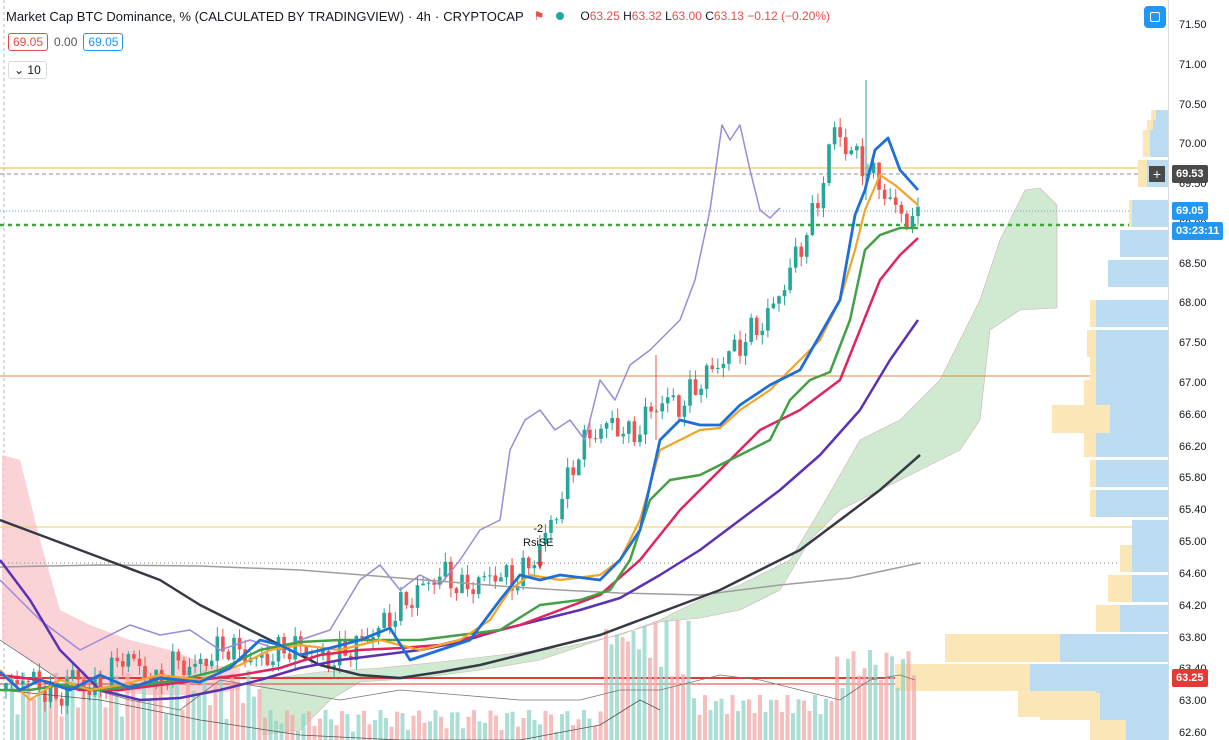 This screenshot has width=1229, height=740. Describe the element at coordinates (1193, 478) in the screenshot. I see `price-tick-label: 65.80` at that location.